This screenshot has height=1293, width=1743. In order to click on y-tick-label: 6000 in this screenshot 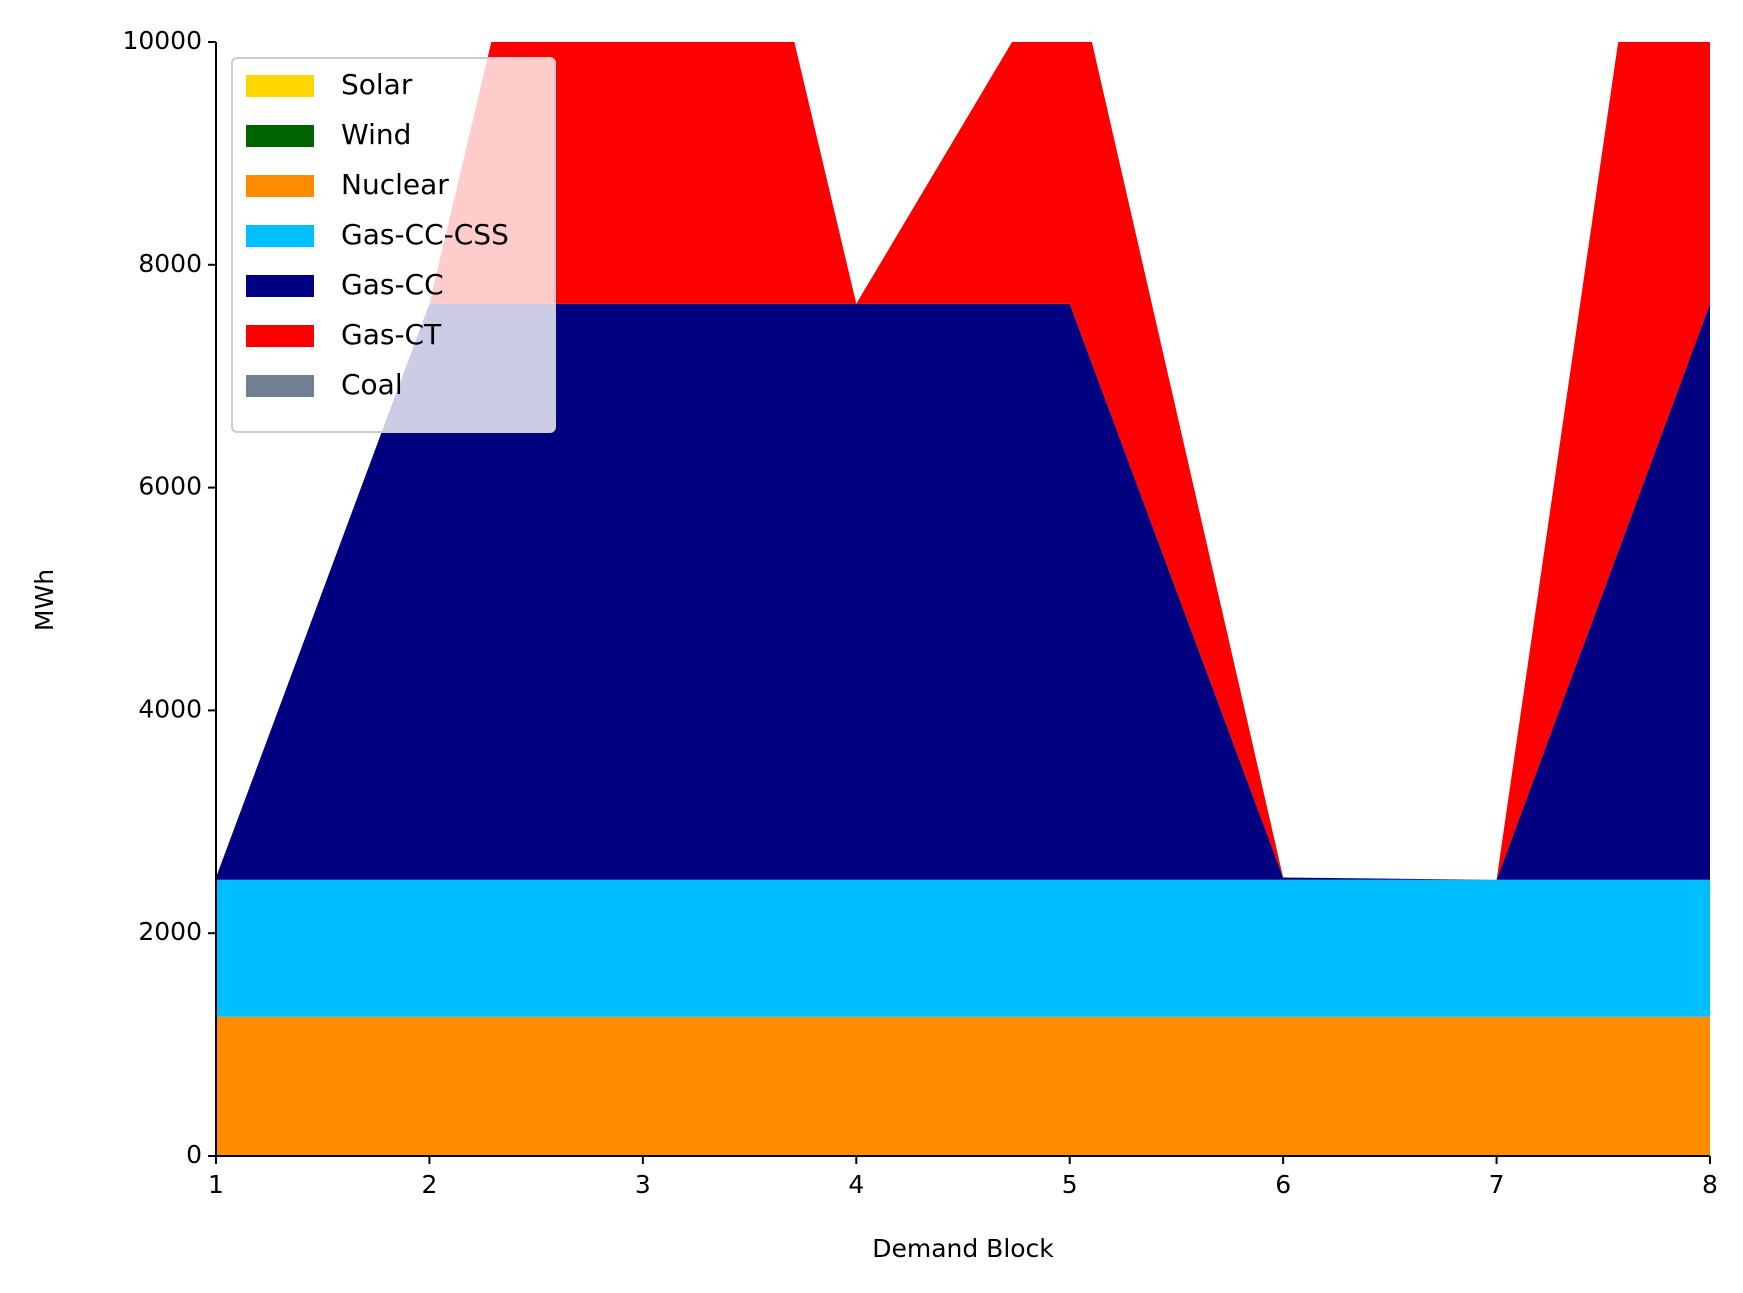, I will do `click(170, 486)`.